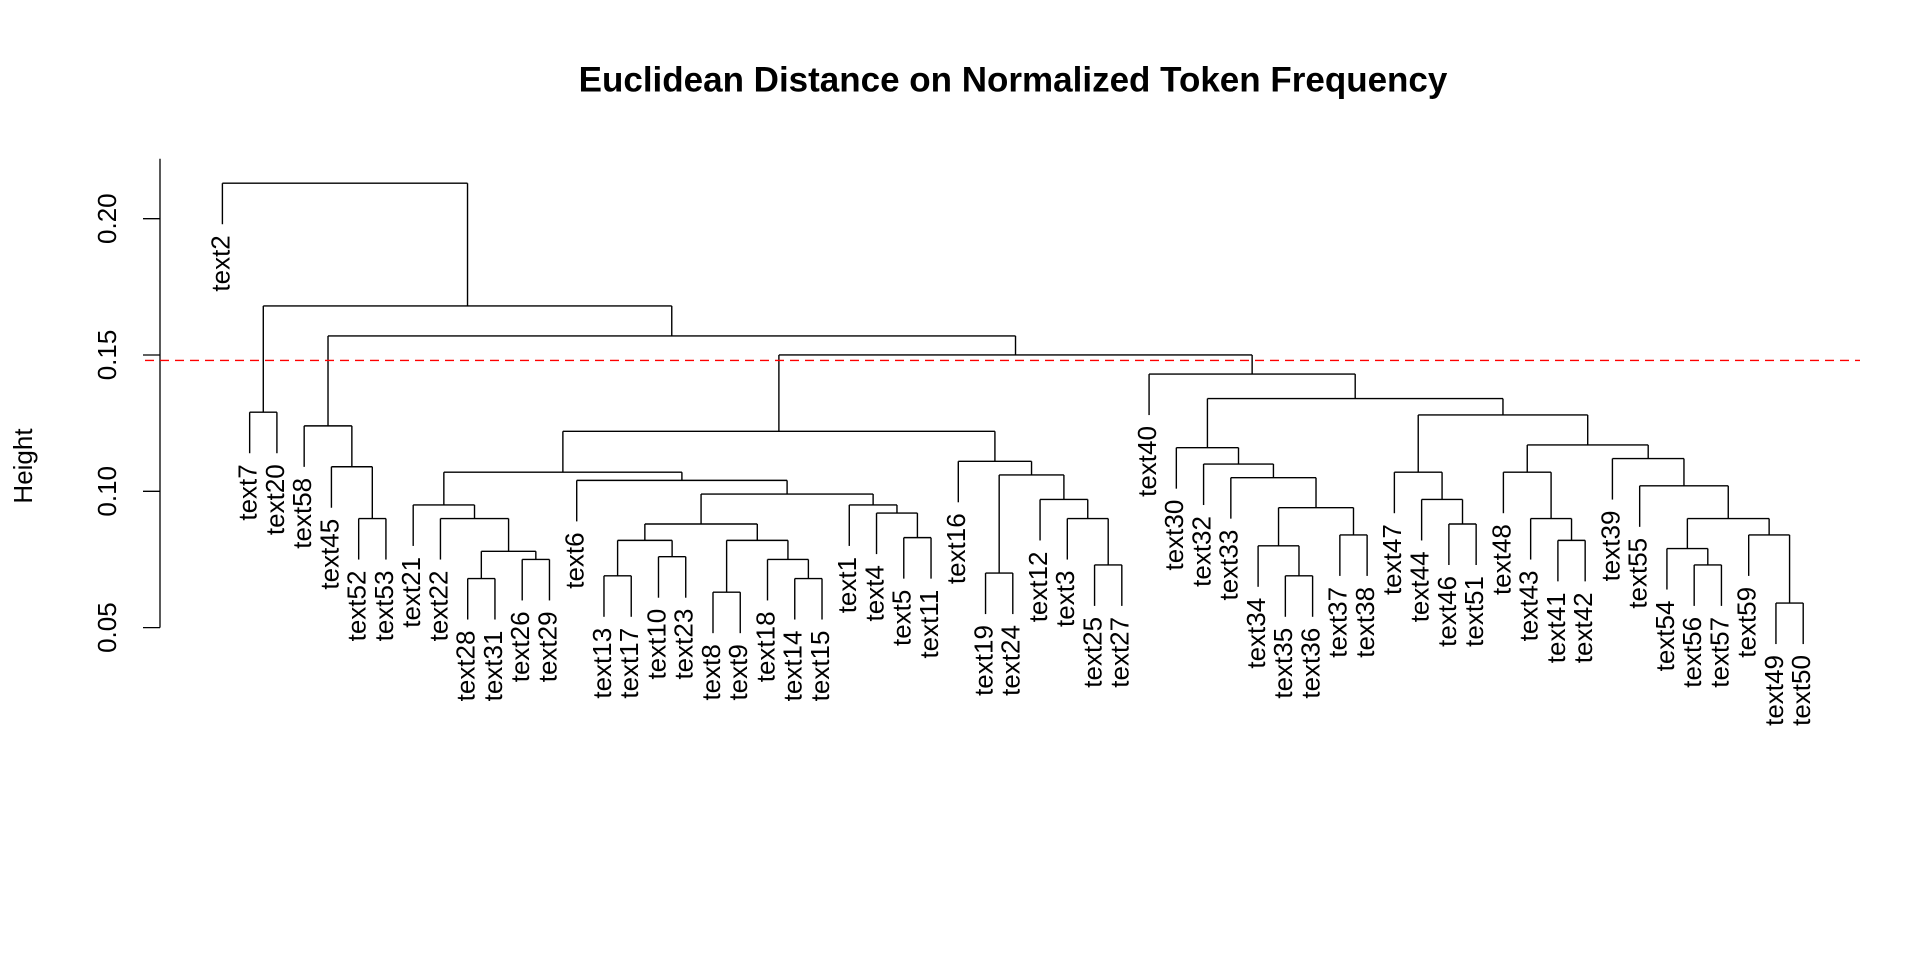 Image resolution: width=1920 pixels, height=960 pixels. What do you see at coordinates (1338, 622) in the screenshot?
I see `leaf-label: text37` at bounding box center [1338, 622].